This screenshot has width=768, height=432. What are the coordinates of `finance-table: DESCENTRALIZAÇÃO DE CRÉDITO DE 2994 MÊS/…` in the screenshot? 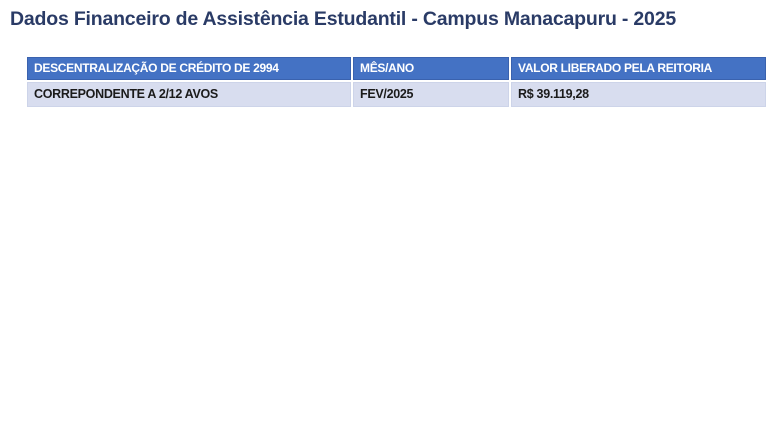 It's located at (396, 82).